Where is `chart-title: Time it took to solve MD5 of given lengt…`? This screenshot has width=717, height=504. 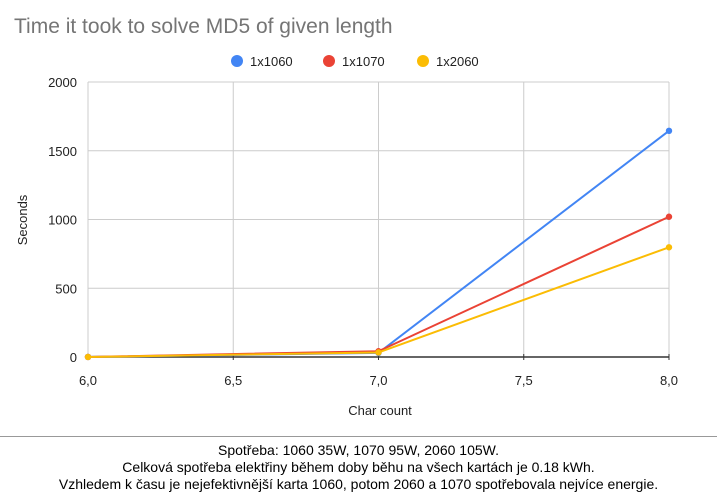 chart-title: Time it took to solve MD5 of given lengt… is located at coordinates (203, 26).